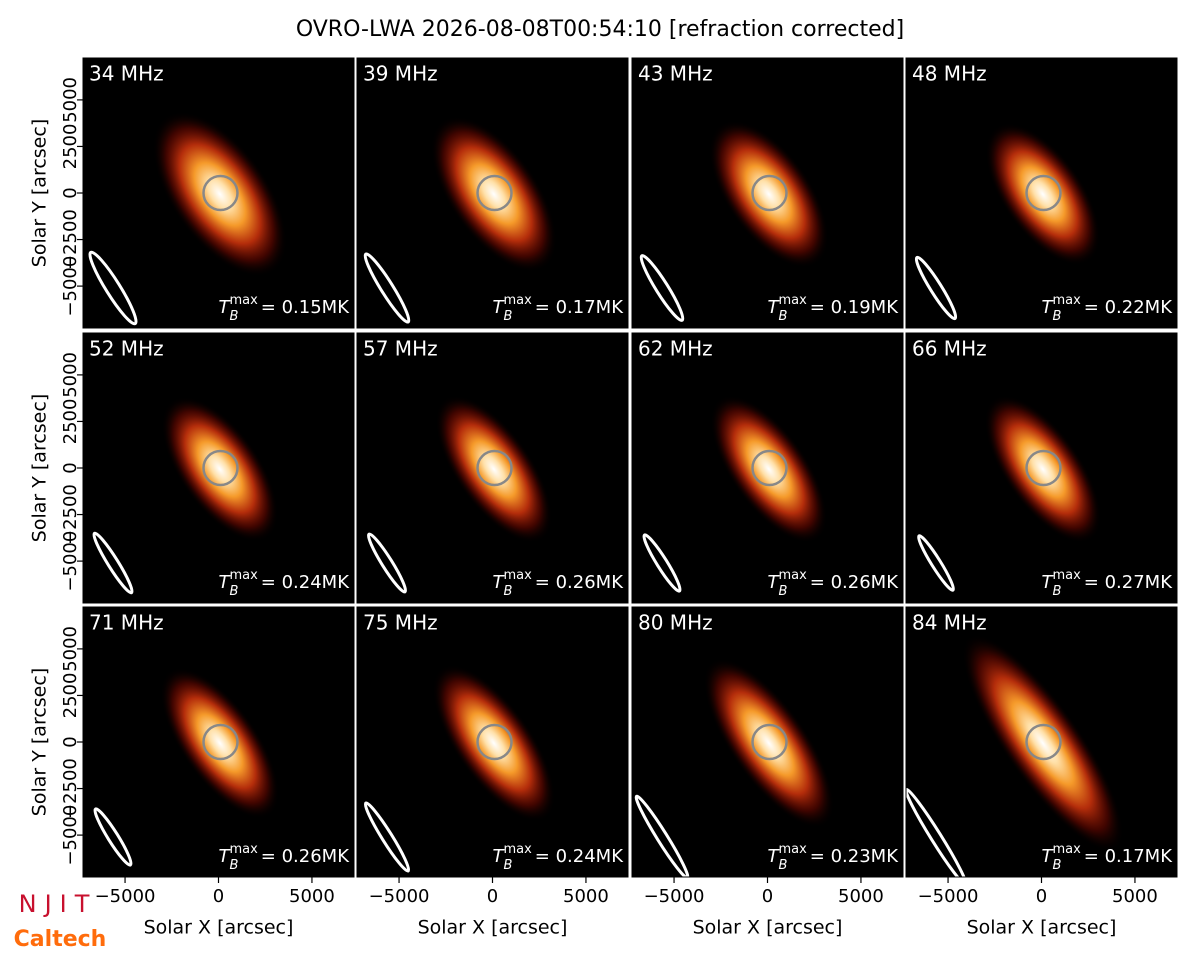 This screenshot has width=1200, height=975. I want to click on annotation-text: = 0.15MK, so click(305, 307).